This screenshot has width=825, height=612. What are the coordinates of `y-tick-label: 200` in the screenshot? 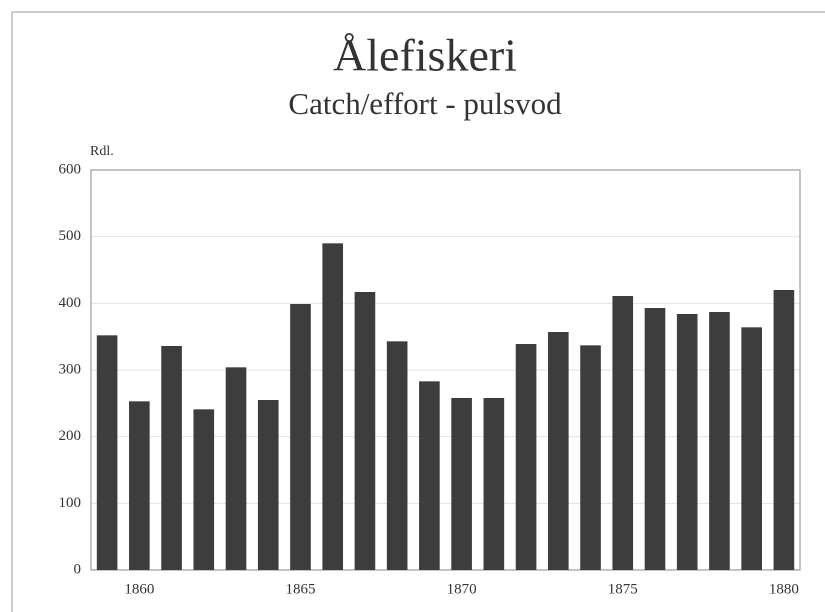 It's located at (70, 436).